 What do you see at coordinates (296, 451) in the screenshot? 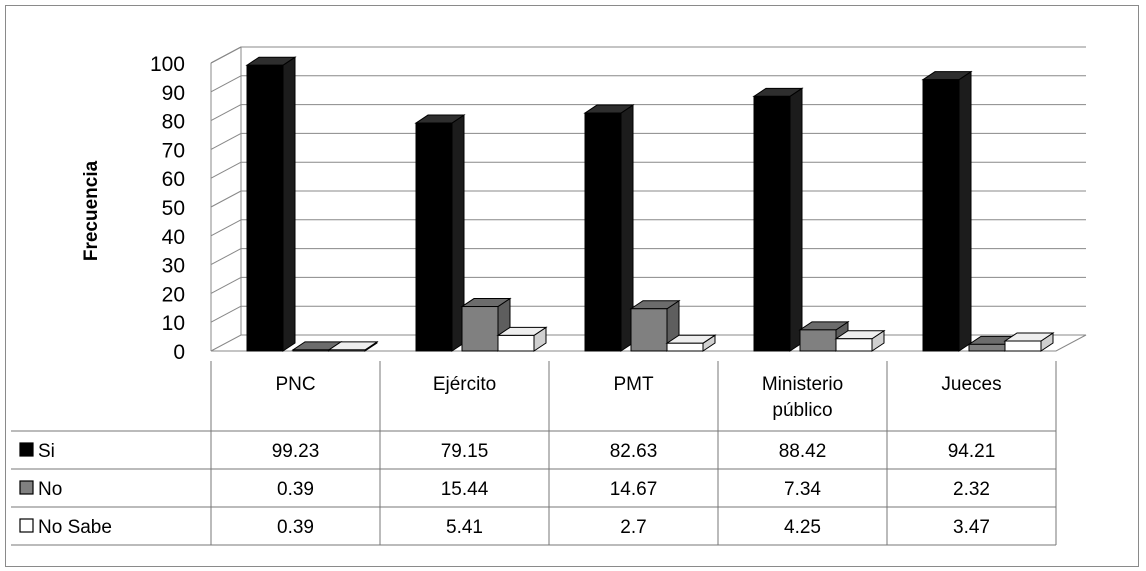
I see `table-value: 99.23` at bounding box center [296, 451].